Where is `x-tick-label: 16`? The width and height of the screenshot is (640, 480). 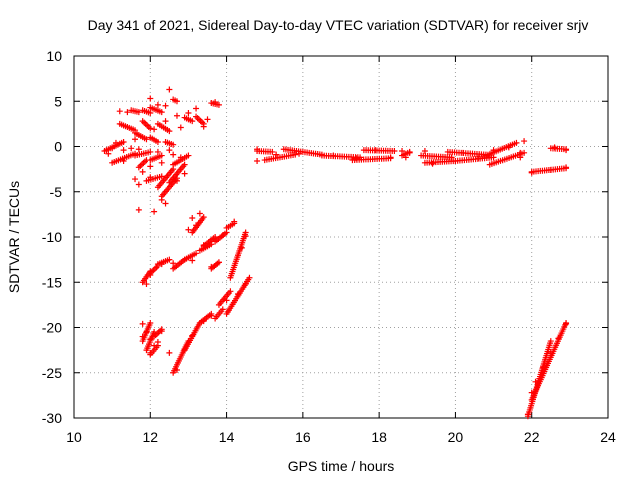 x-tick-label: 16 is located at coordinates (303, 437).